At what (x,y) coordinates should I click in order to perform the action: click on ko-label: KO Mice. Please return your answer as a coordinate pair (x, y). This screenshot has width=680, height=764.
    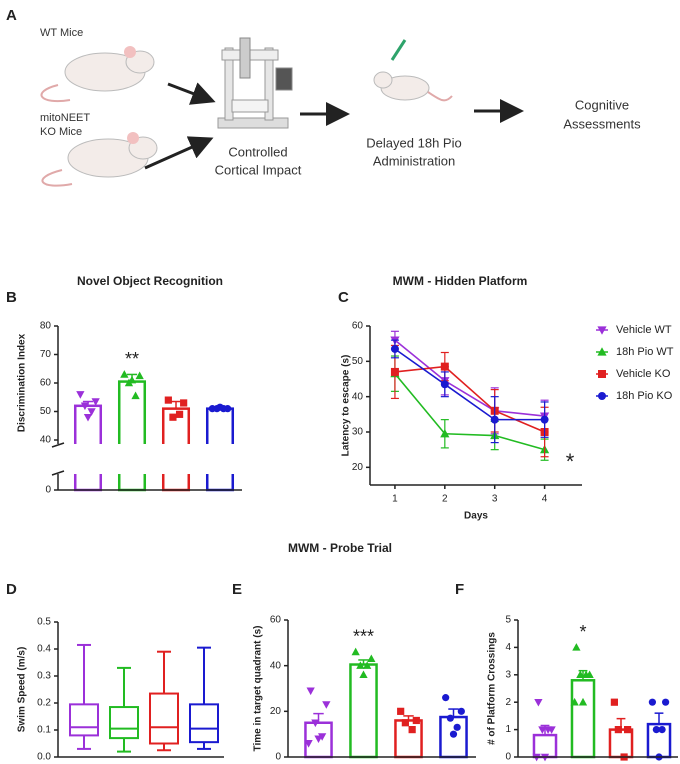
    Looking at the image, I should click on (61, 132).